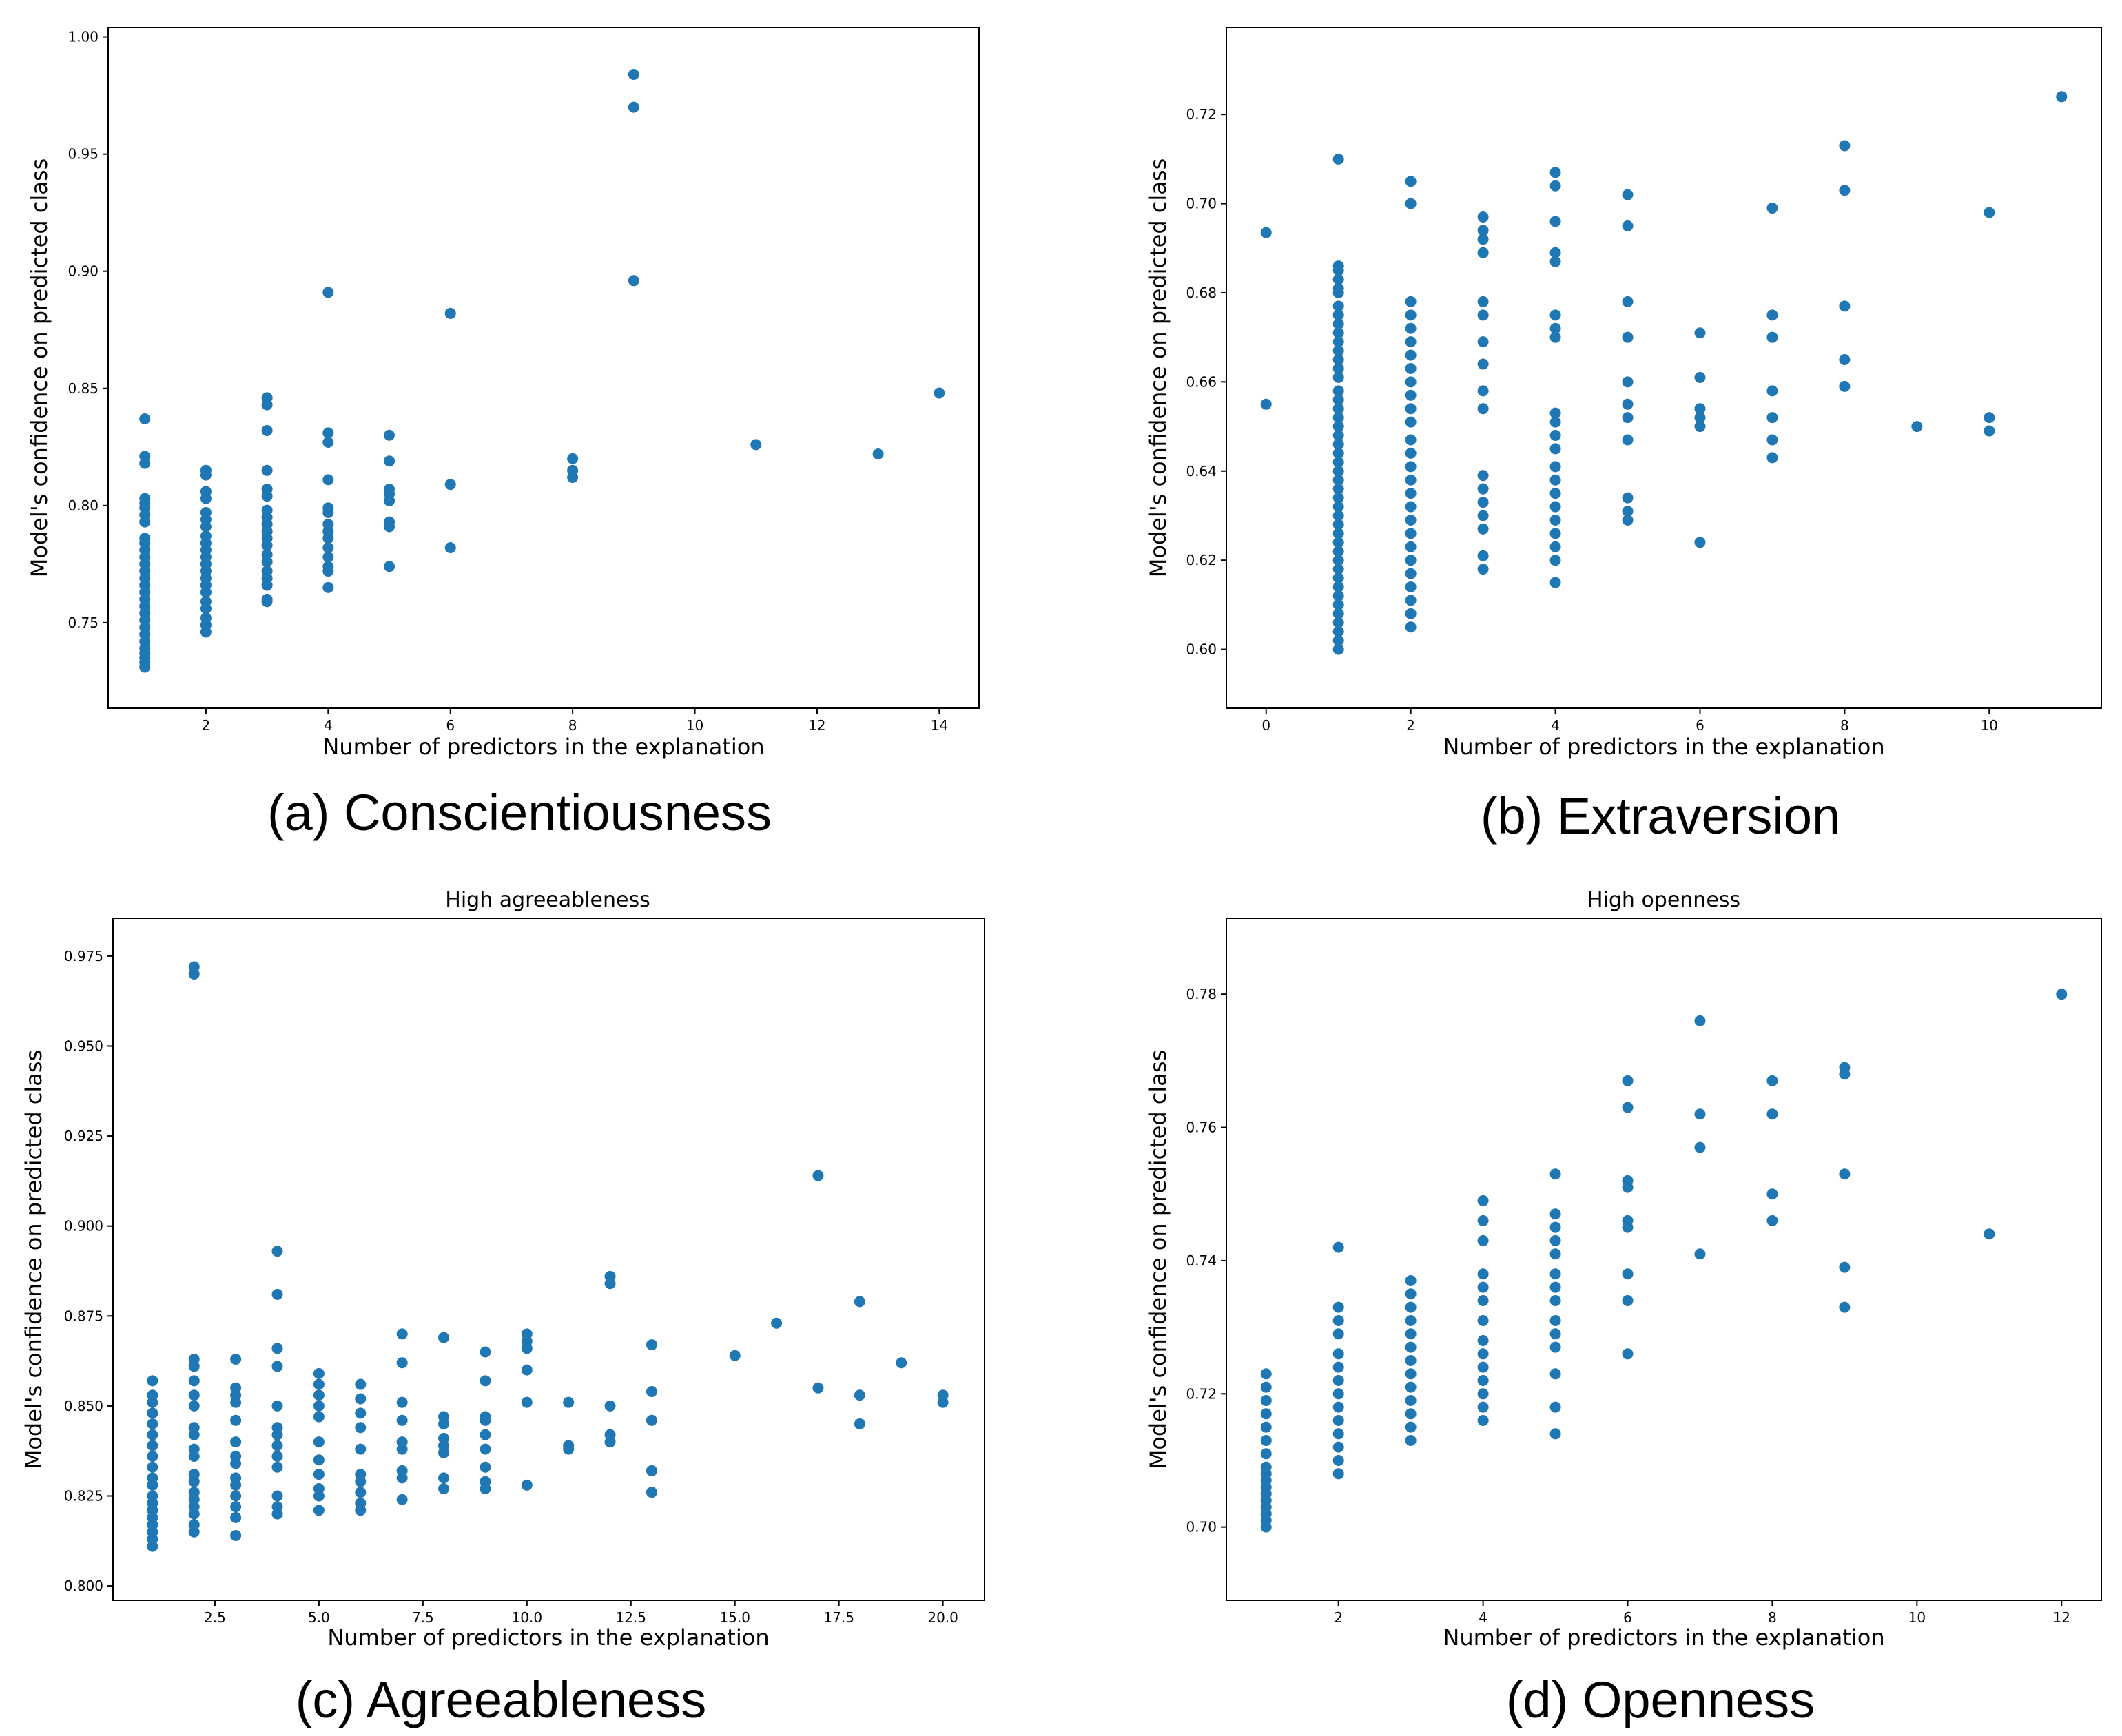 This screenshot has height=1736, width=2122. Describe the element at coordinates (1265, 726) in the screenshot. I see `x-tick-label: 0` at that location.